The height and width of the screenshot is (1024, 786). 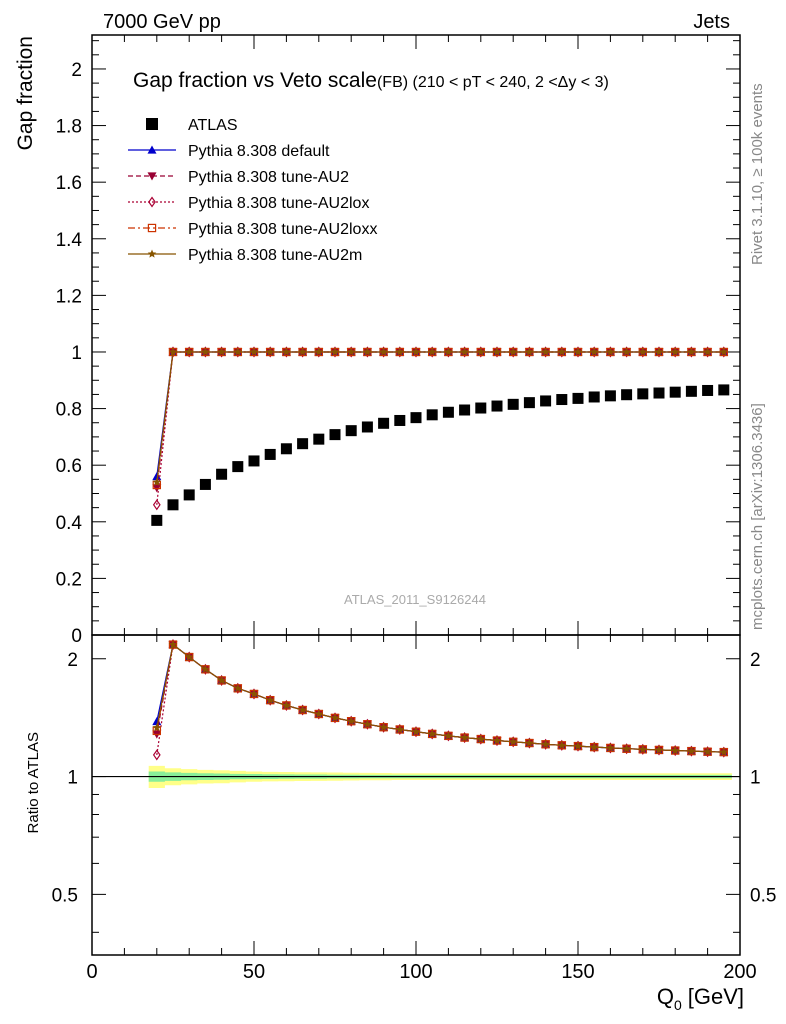 I want to click on series-2-ratio, so click(x=440, y=698).